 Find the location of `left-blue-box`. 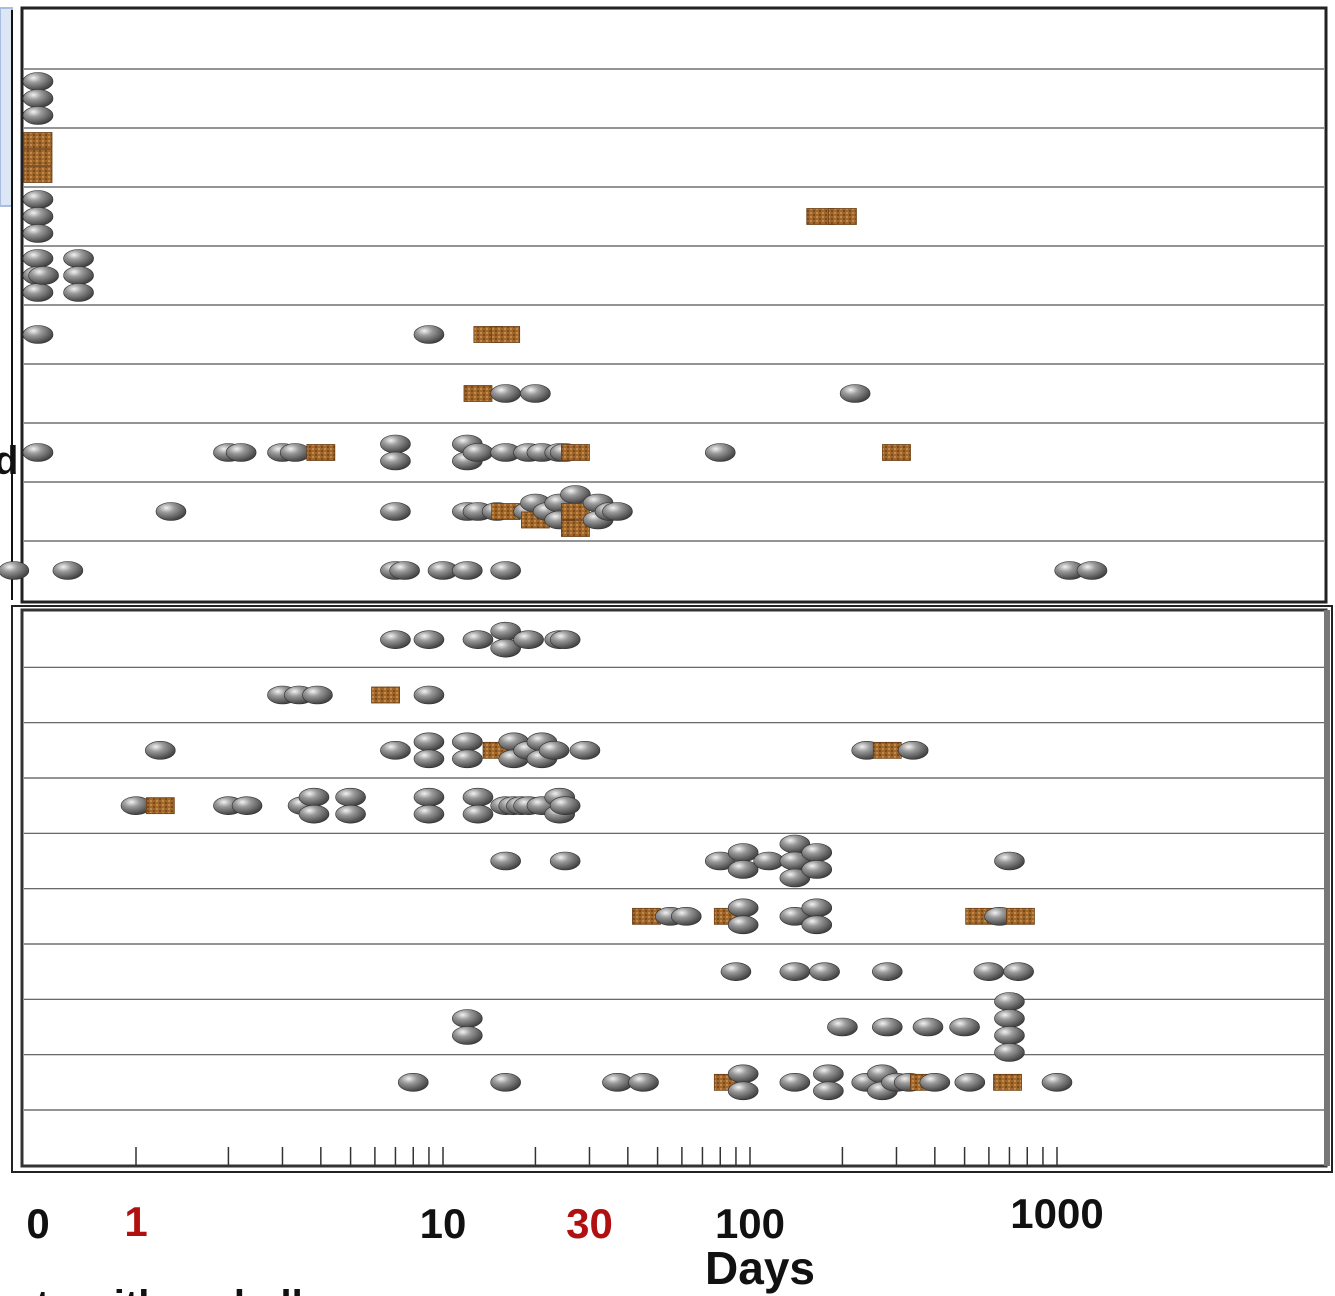

left-blue-box is located at coordinates (6, 107).